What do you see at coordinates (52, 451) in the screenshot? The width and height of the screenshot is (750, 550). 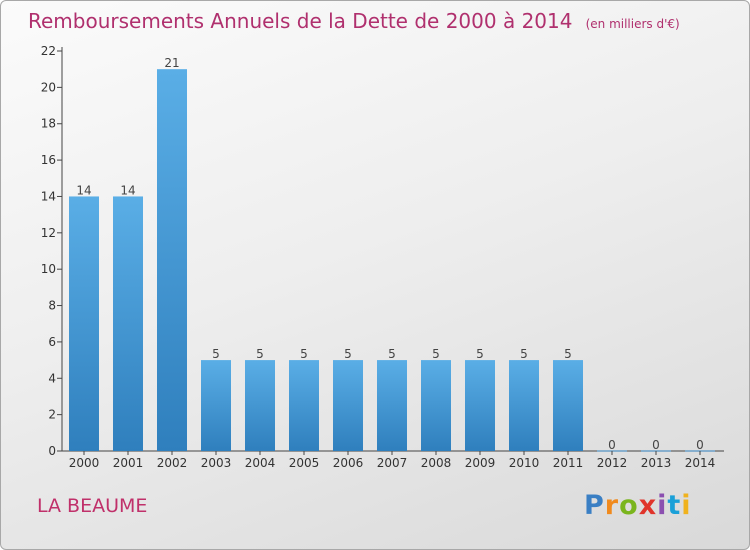 I see `y-tick-label: 0` at bounding box center [52, 451].